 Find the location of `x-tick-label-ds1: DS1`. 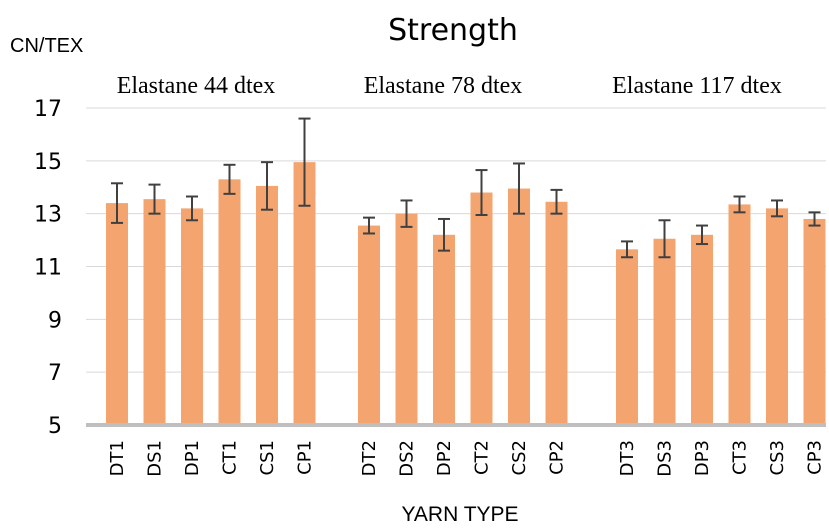

x-tick-label-ds1: DS1 is located at coordinates (155, 458).